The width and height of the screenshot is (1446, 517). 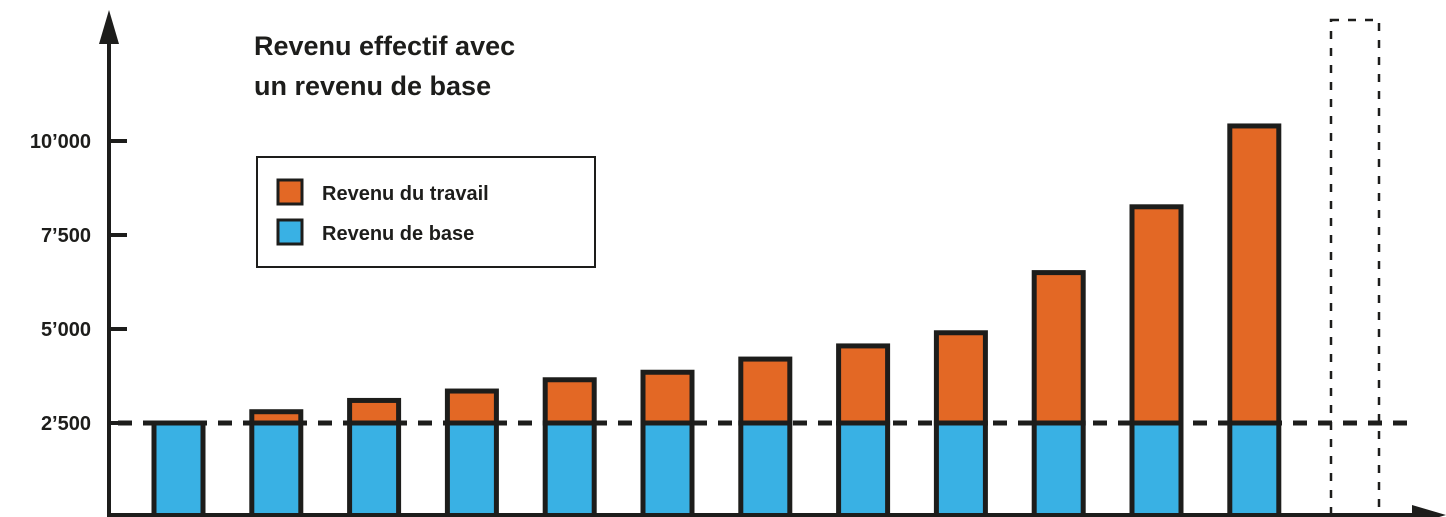 I want to click on legend-box, so click(x=426, y=212).